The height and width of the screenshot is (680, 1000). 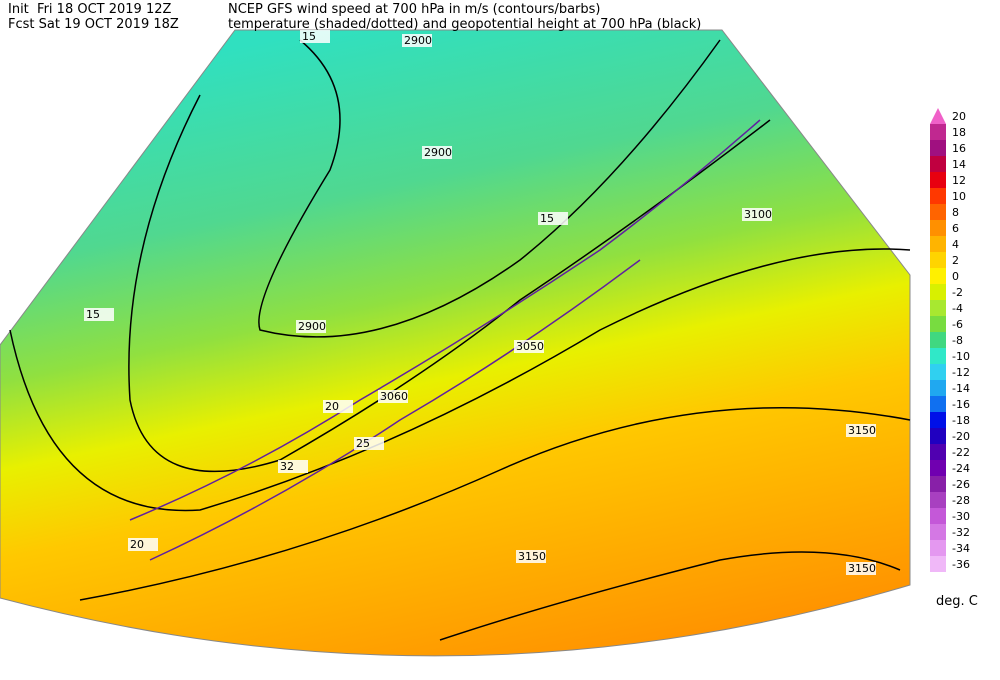 I want to click on contour-label: 3060, so click(x=394, y=396).